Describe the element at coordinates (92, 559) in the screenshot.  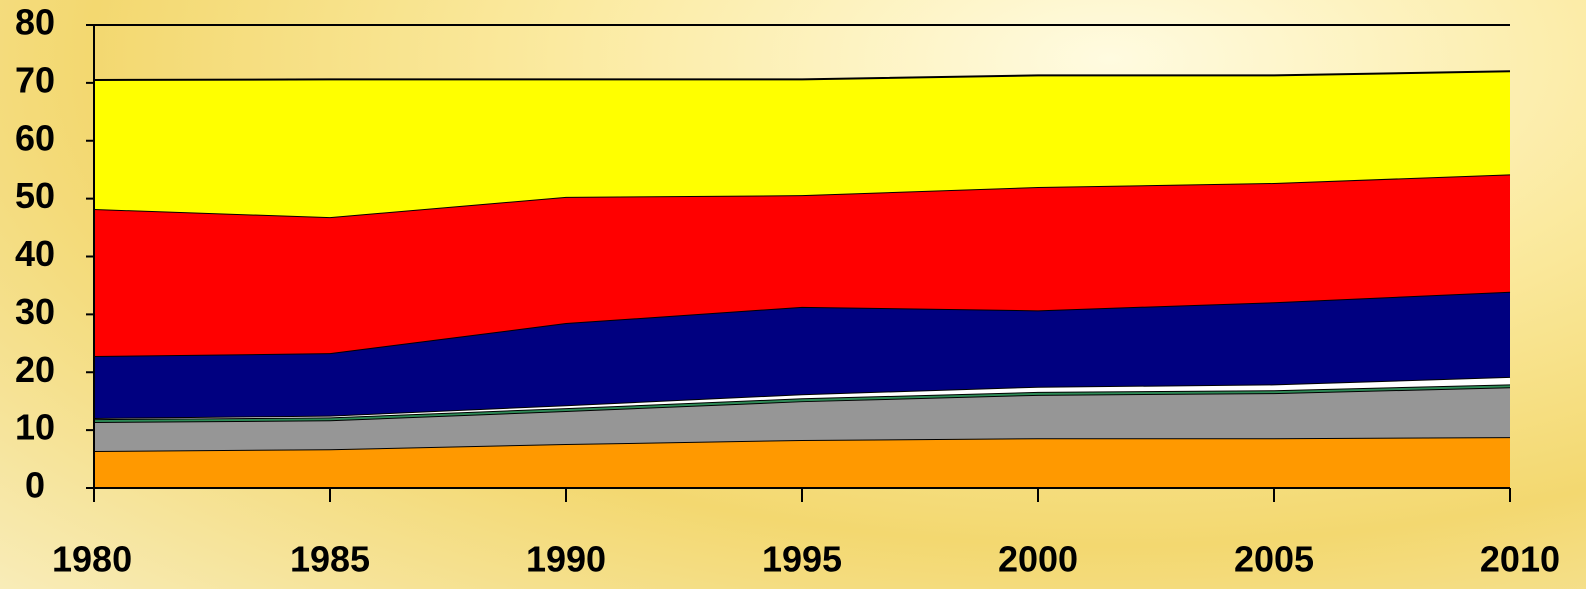
I see `x-tick-label: 1980` at that location.